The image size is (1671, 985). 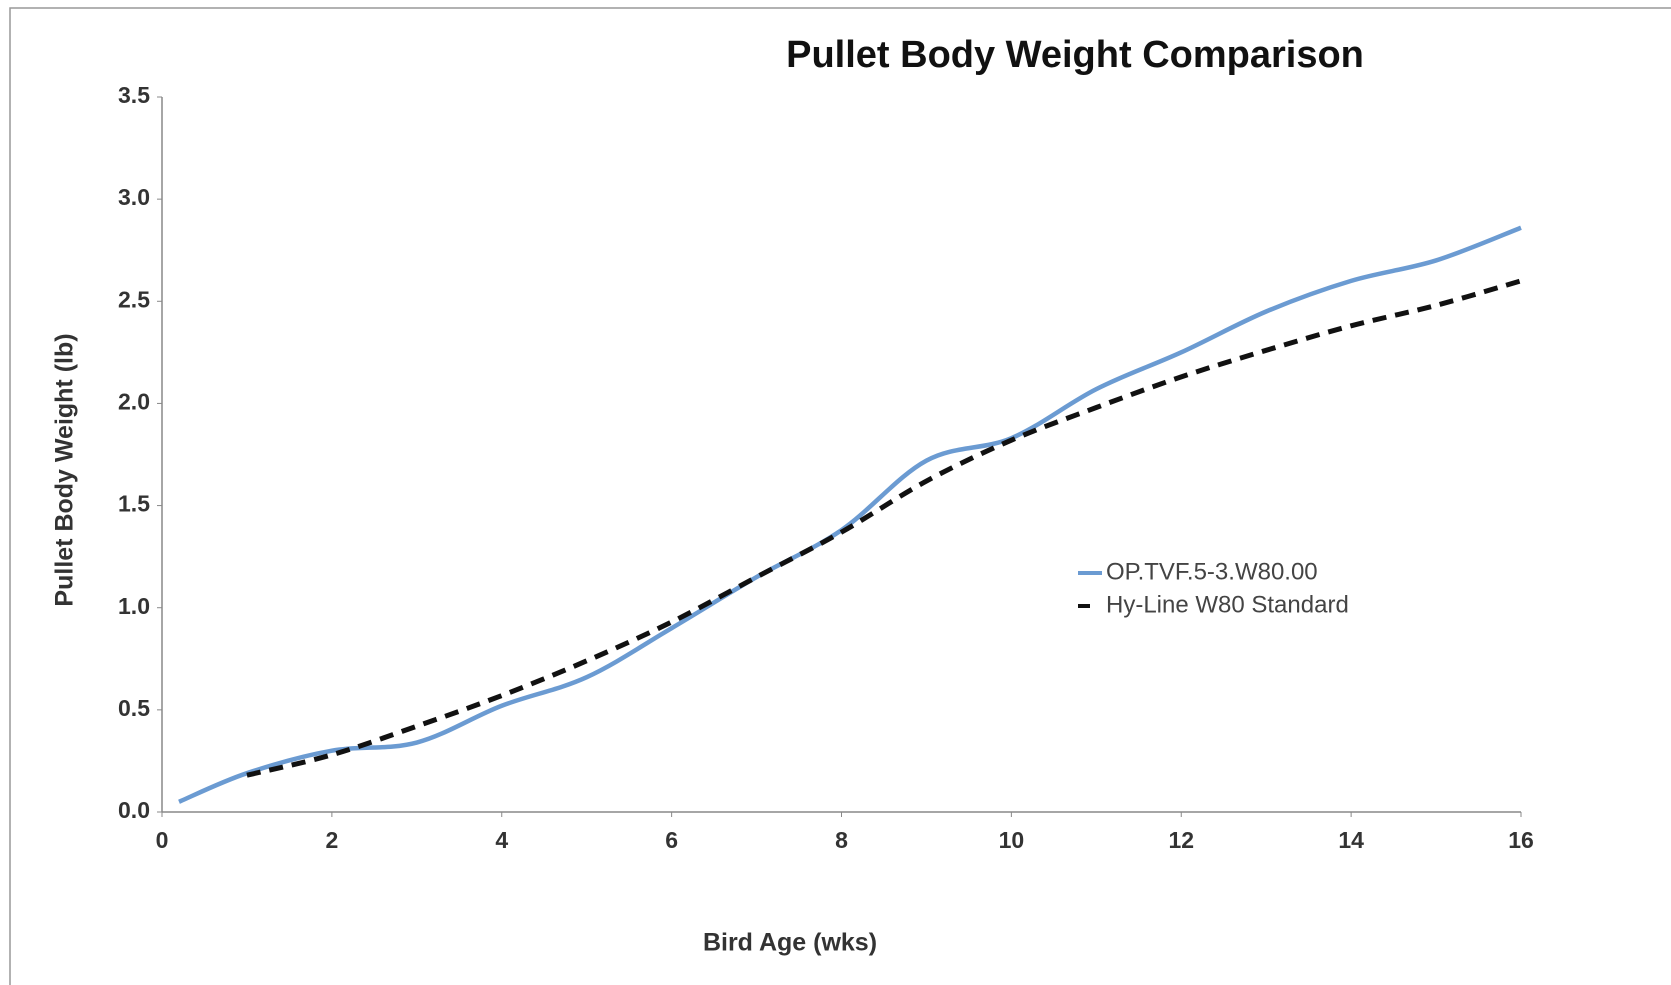 I want to click on x-tick-label: 2, so click(x=331, y=840).